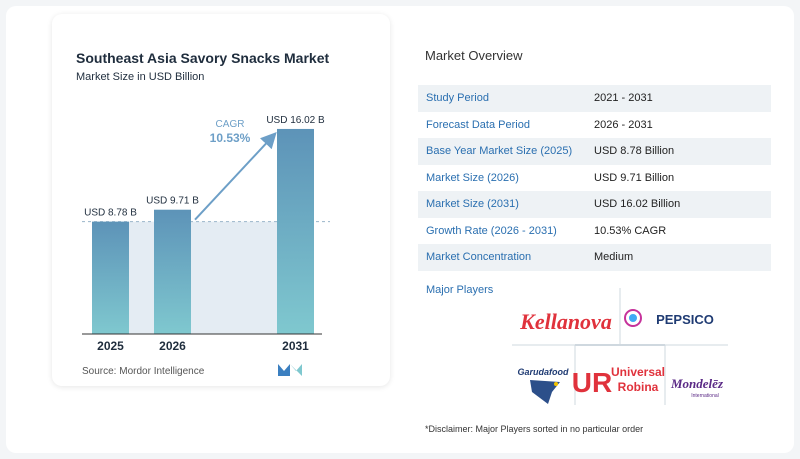  Describe the element at coordinates (290, 370) in the screenshot. I see `mordor-intelligence-logo` at that location.